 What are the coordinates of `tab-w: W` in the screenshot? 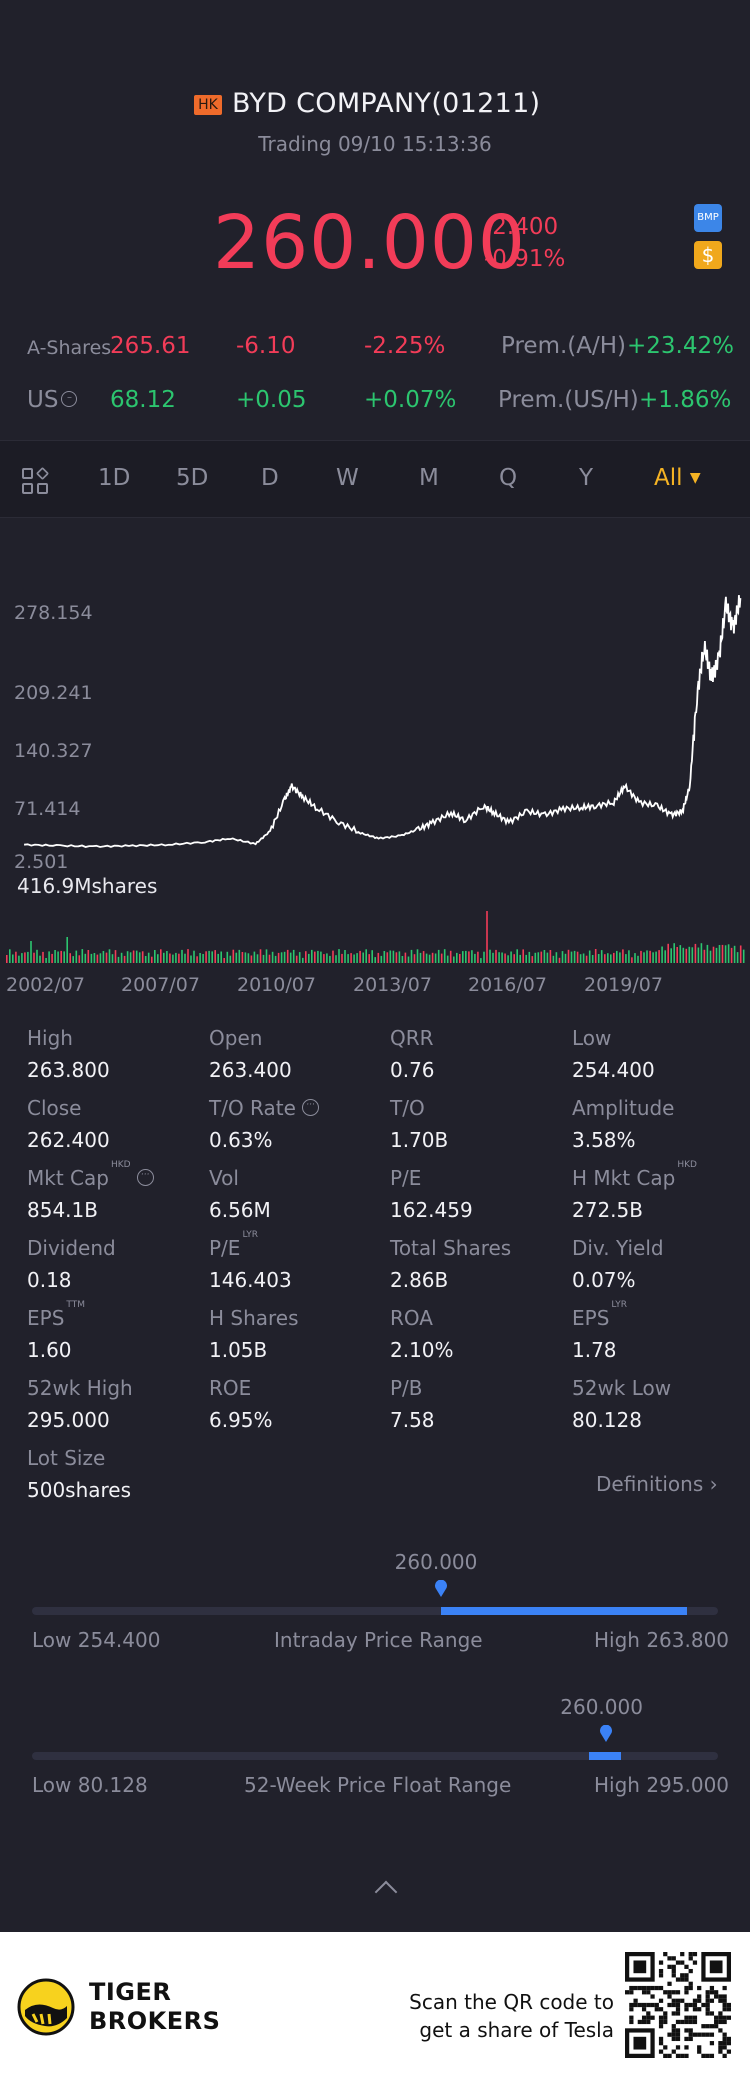 It's located at (347, 478).